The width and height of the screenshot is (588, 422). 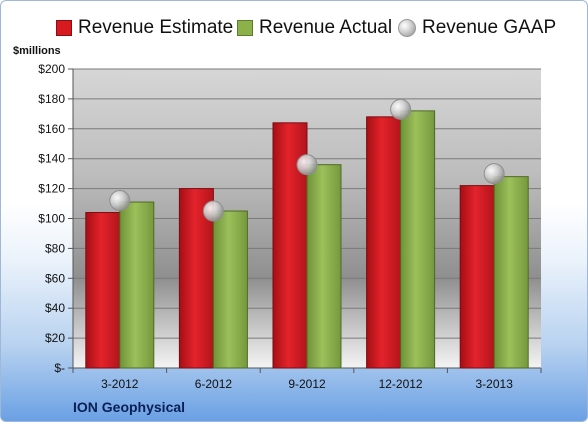 What do you see at coordinates (401, 384) in the screenshot?
I see `x-tick-label: 12-2012` at bounding box center [401, 384].